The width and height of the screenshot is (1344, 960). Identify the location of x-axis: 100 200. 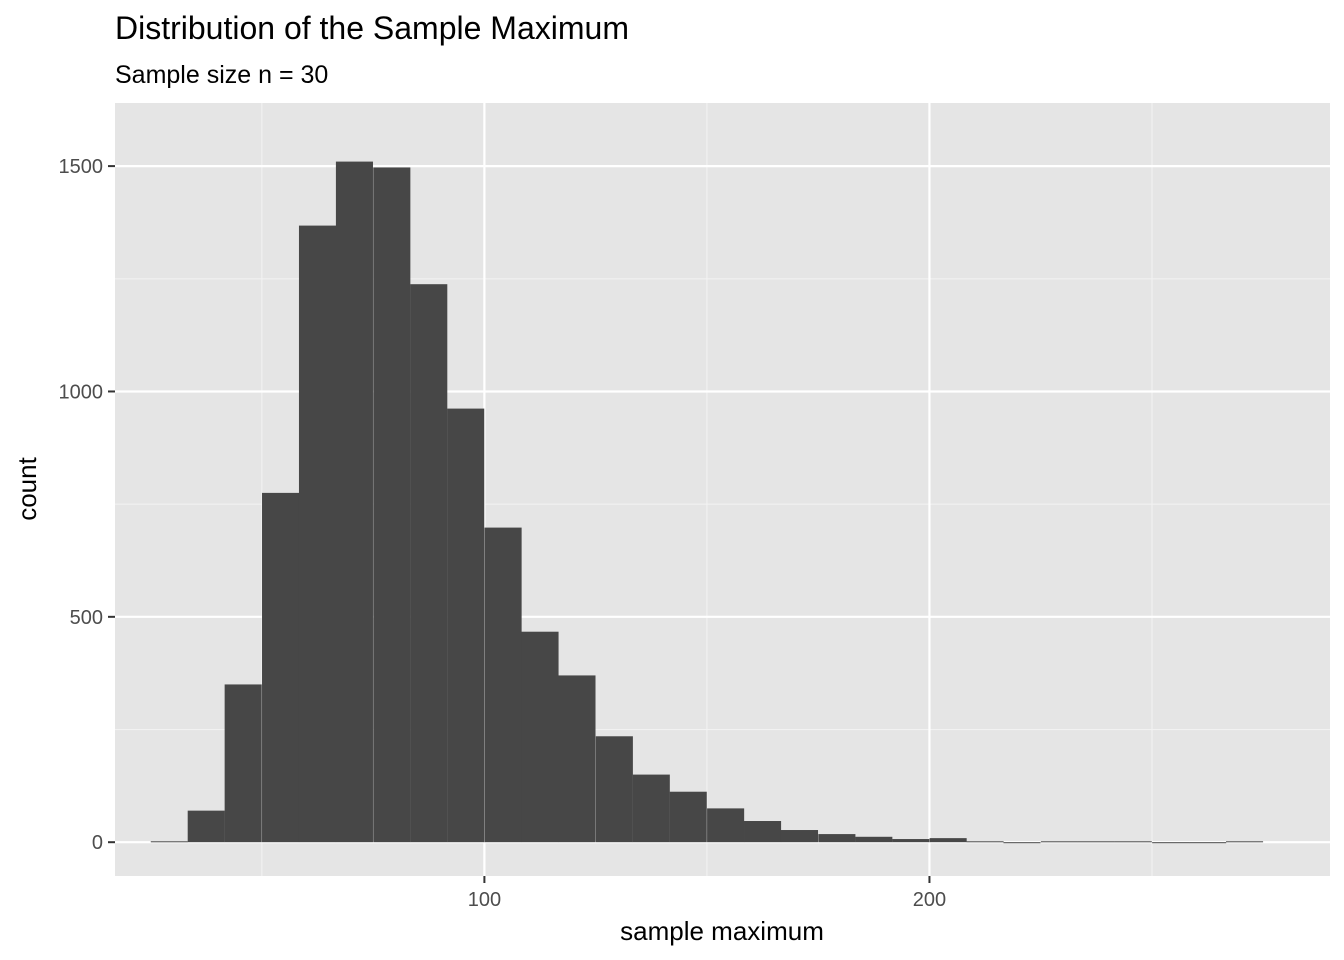
(707, 893).